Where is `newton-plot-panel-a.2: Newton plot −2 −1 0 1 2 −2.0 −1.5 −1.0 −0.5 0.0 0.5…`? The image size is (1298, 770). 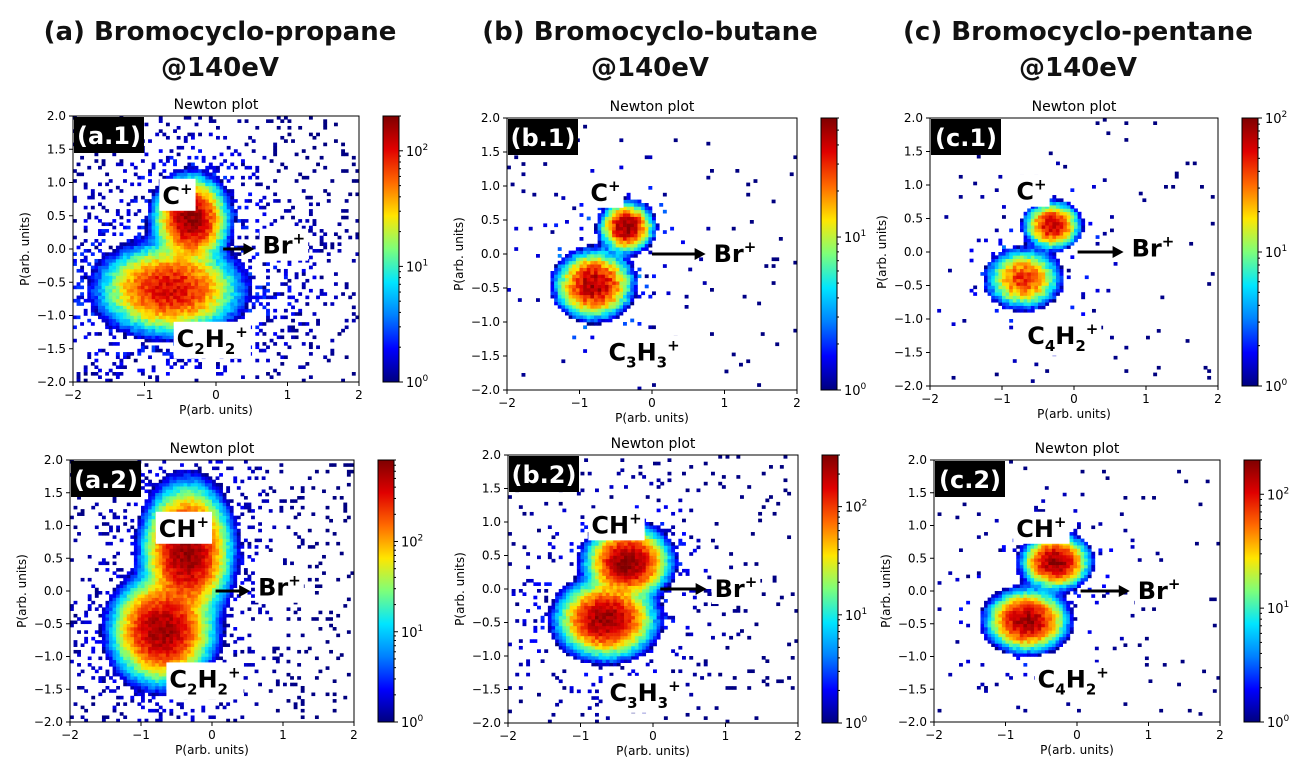
newton-plot-panel-a.2: Newton plot −2 −1 0 1 2 −2.0 −1.5 −1.0 −0.5 0.0 0.5… is located at coordinates (219, 599).